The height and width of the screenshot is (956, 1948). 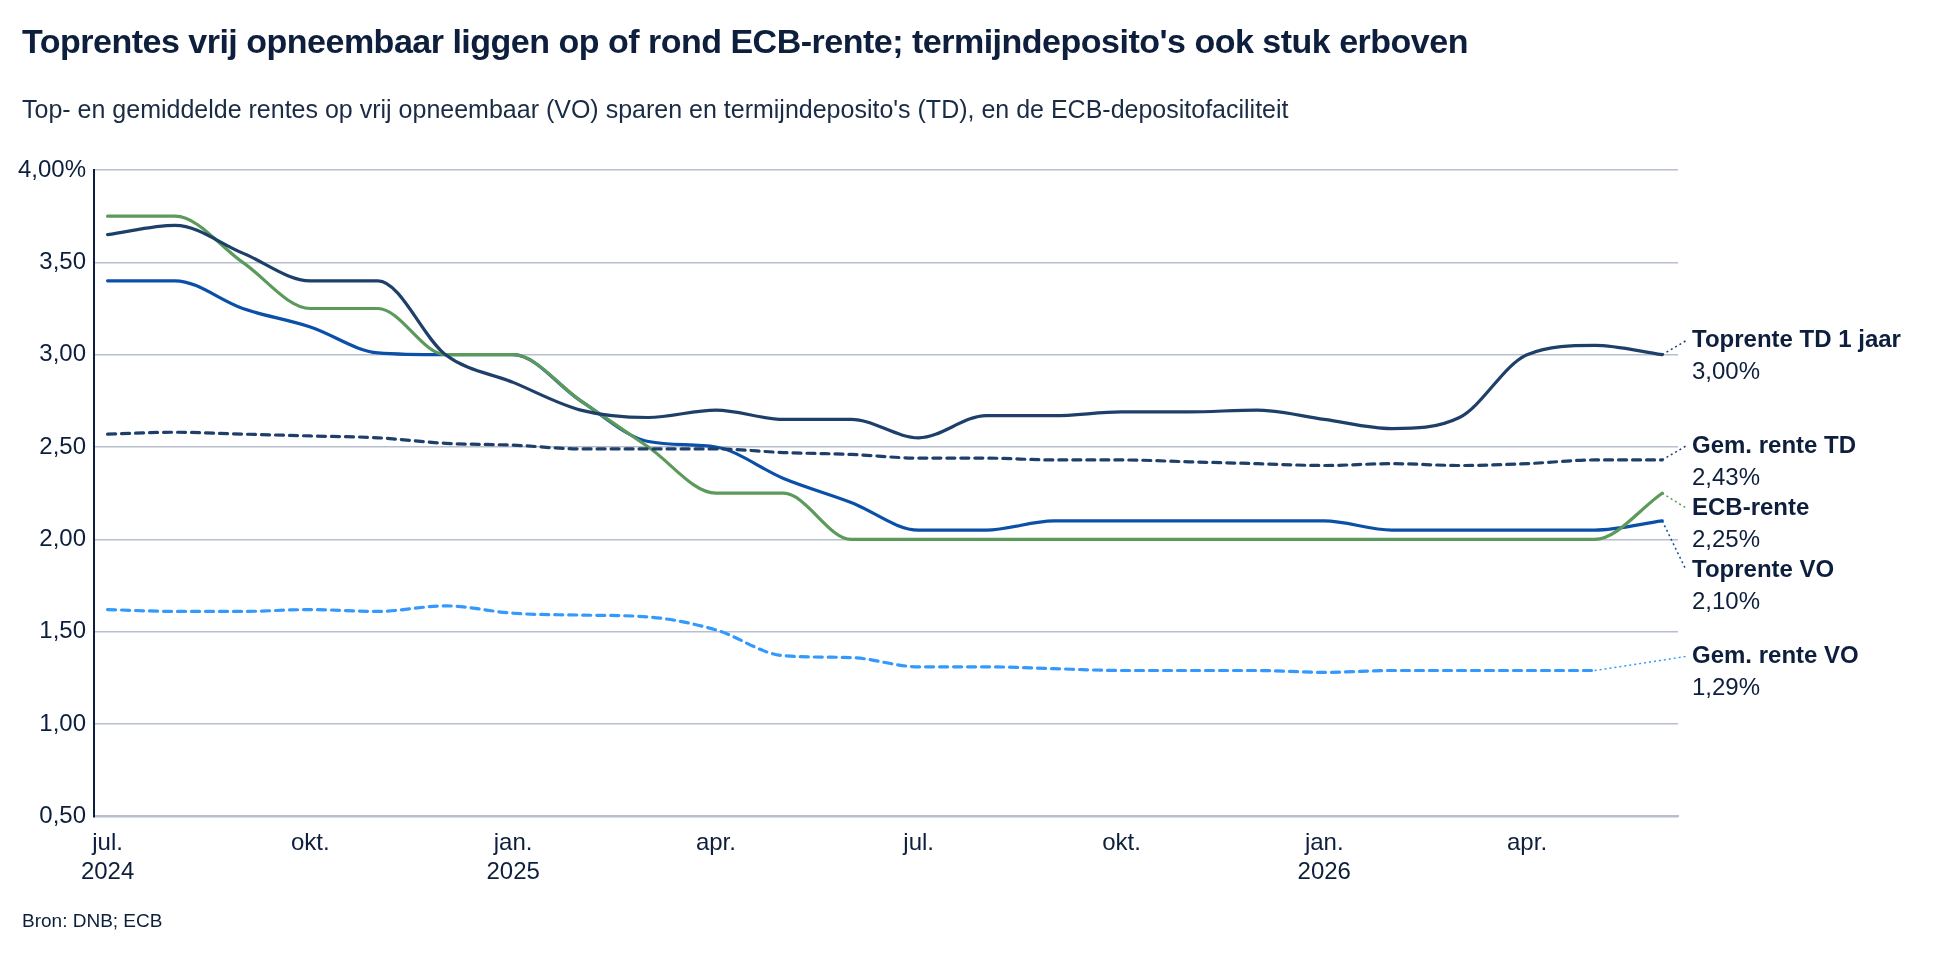 I want to click on text: Bron: DNB; ECB, so click(x=92, y=921).